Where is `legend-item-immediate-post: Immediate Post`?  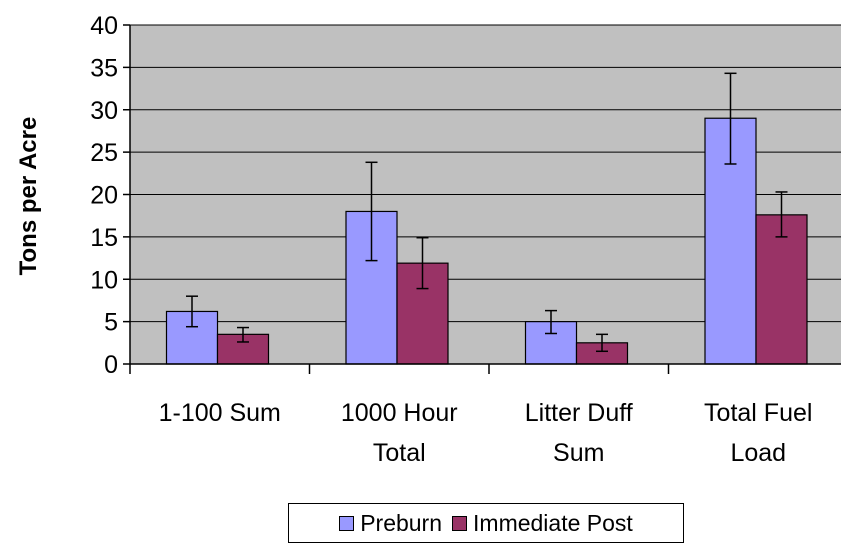 legend-item-immediate-post: Immediate Post is located at coordinates (542, 523).